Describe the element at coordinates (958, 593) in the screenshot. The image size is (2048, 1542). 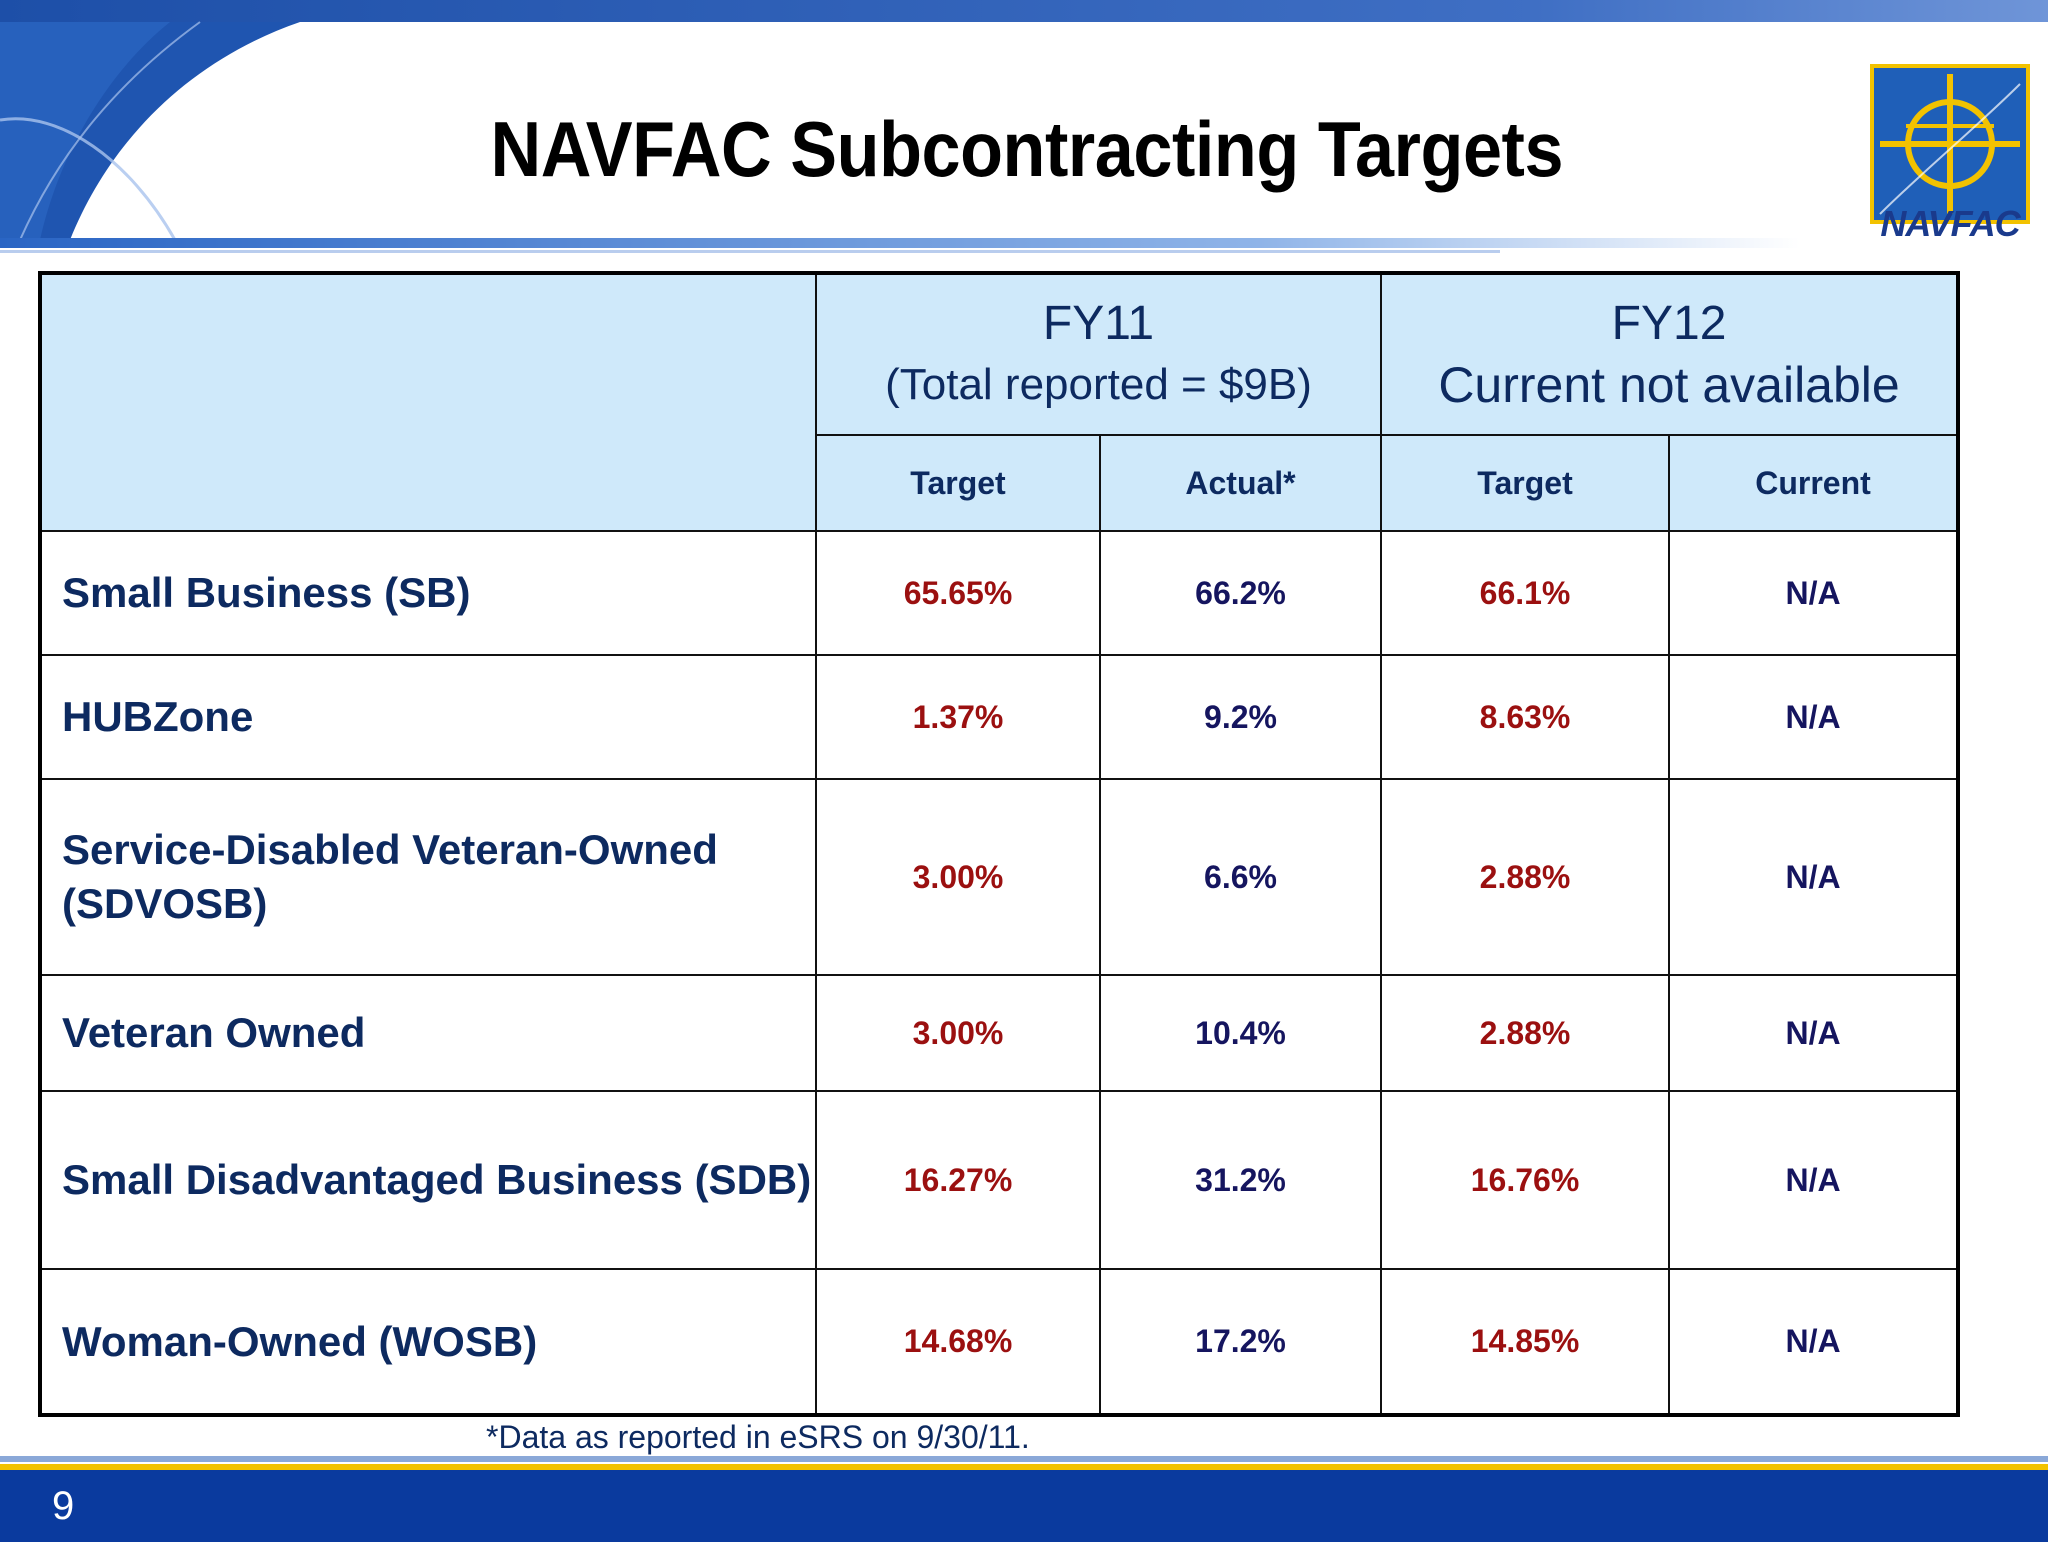
I see `fy11-target-value: 65.65%` at that location.